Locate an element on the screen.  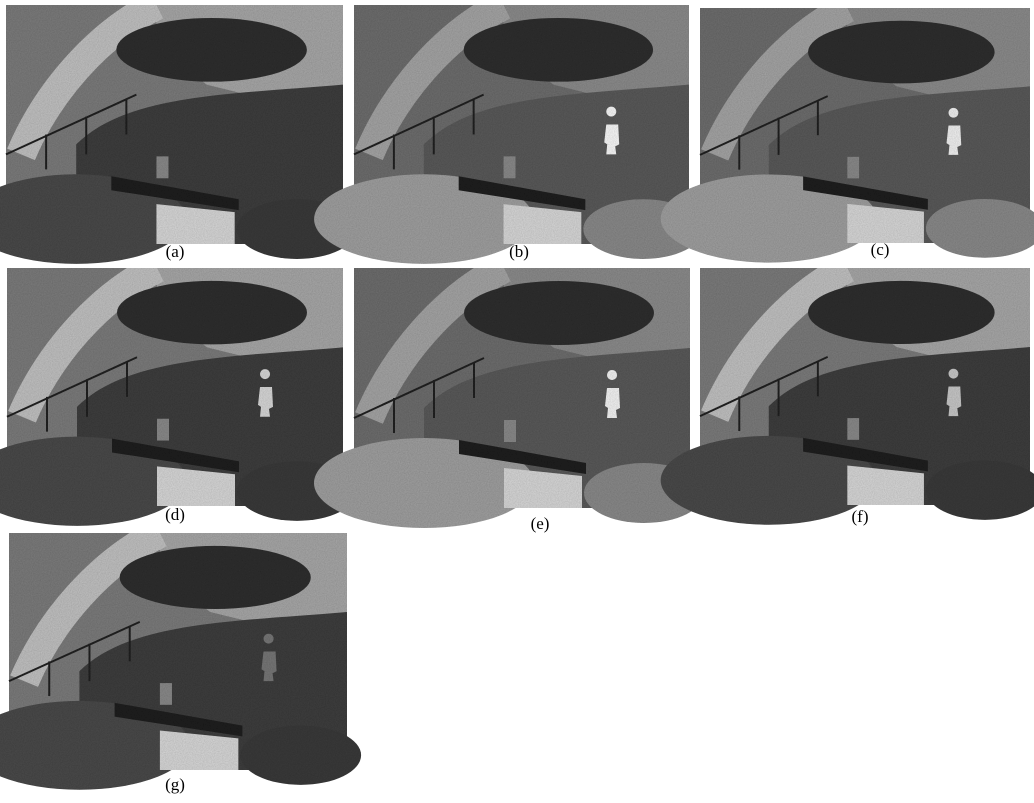
panel-label: (d) is located at coordinates (175, 514).